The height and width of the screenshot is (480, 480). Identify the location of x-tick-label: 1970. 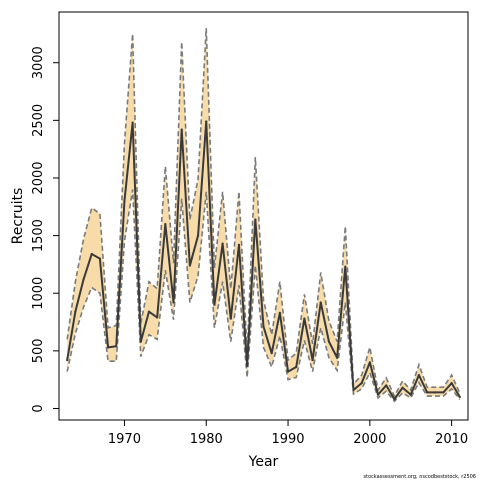
(124, 439).